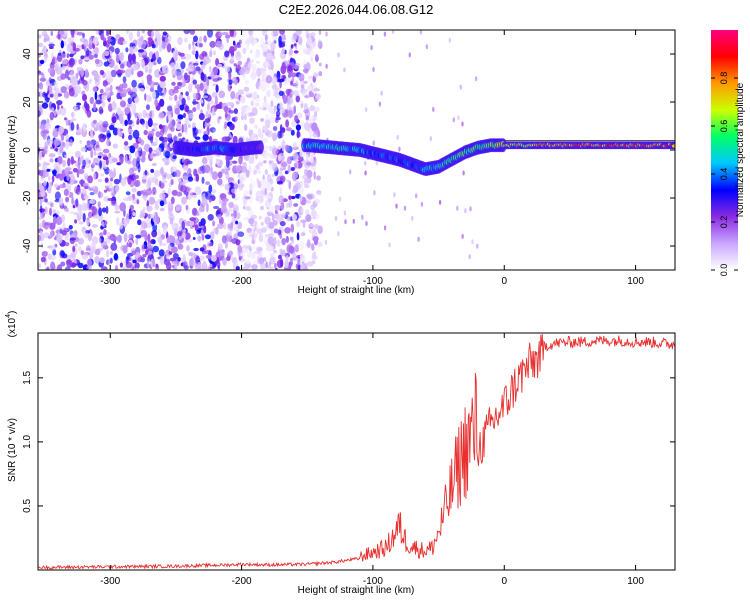 Image resolution: width=750 pixels, height=600 pixels. I want to click on snr-multiplier: (x104), so click(11, 324).